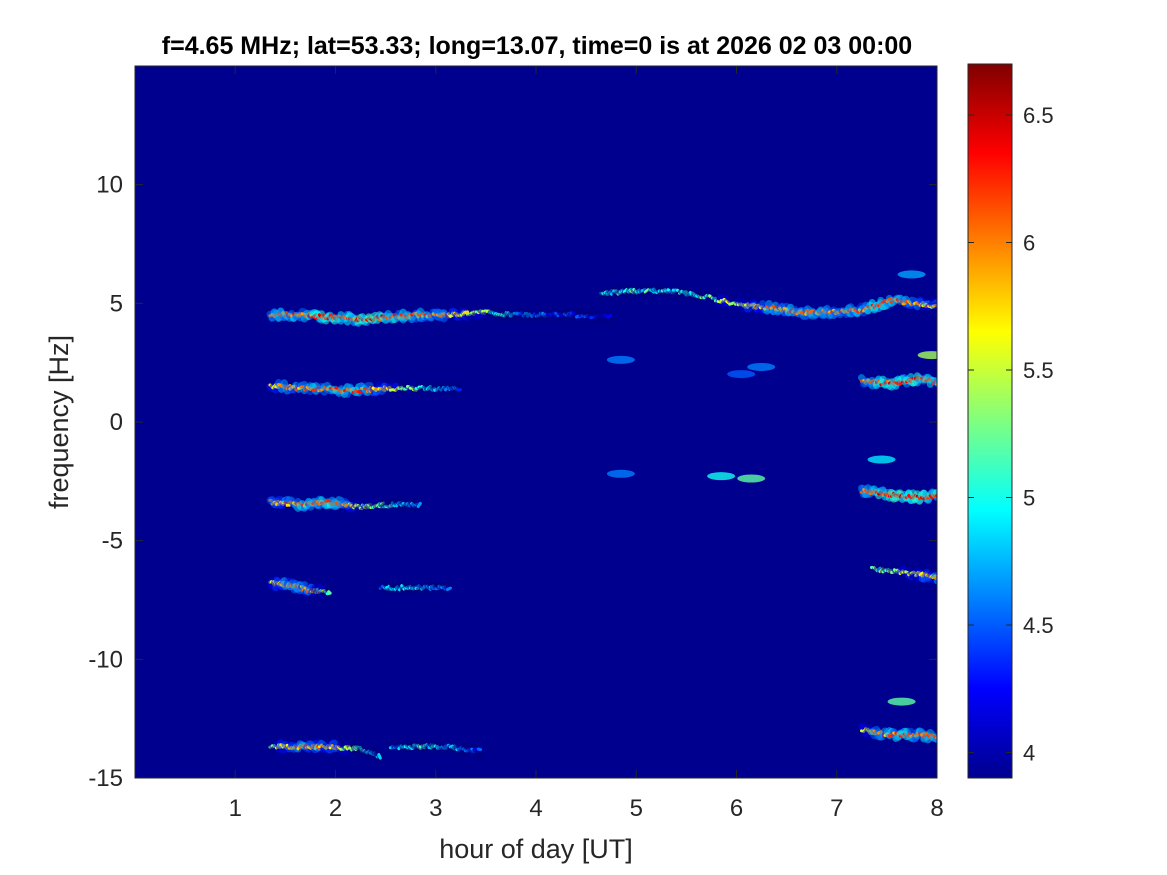 This screenshot has height=875, width=1167. I want to click on colorbar-gradient, so click(990, 421).